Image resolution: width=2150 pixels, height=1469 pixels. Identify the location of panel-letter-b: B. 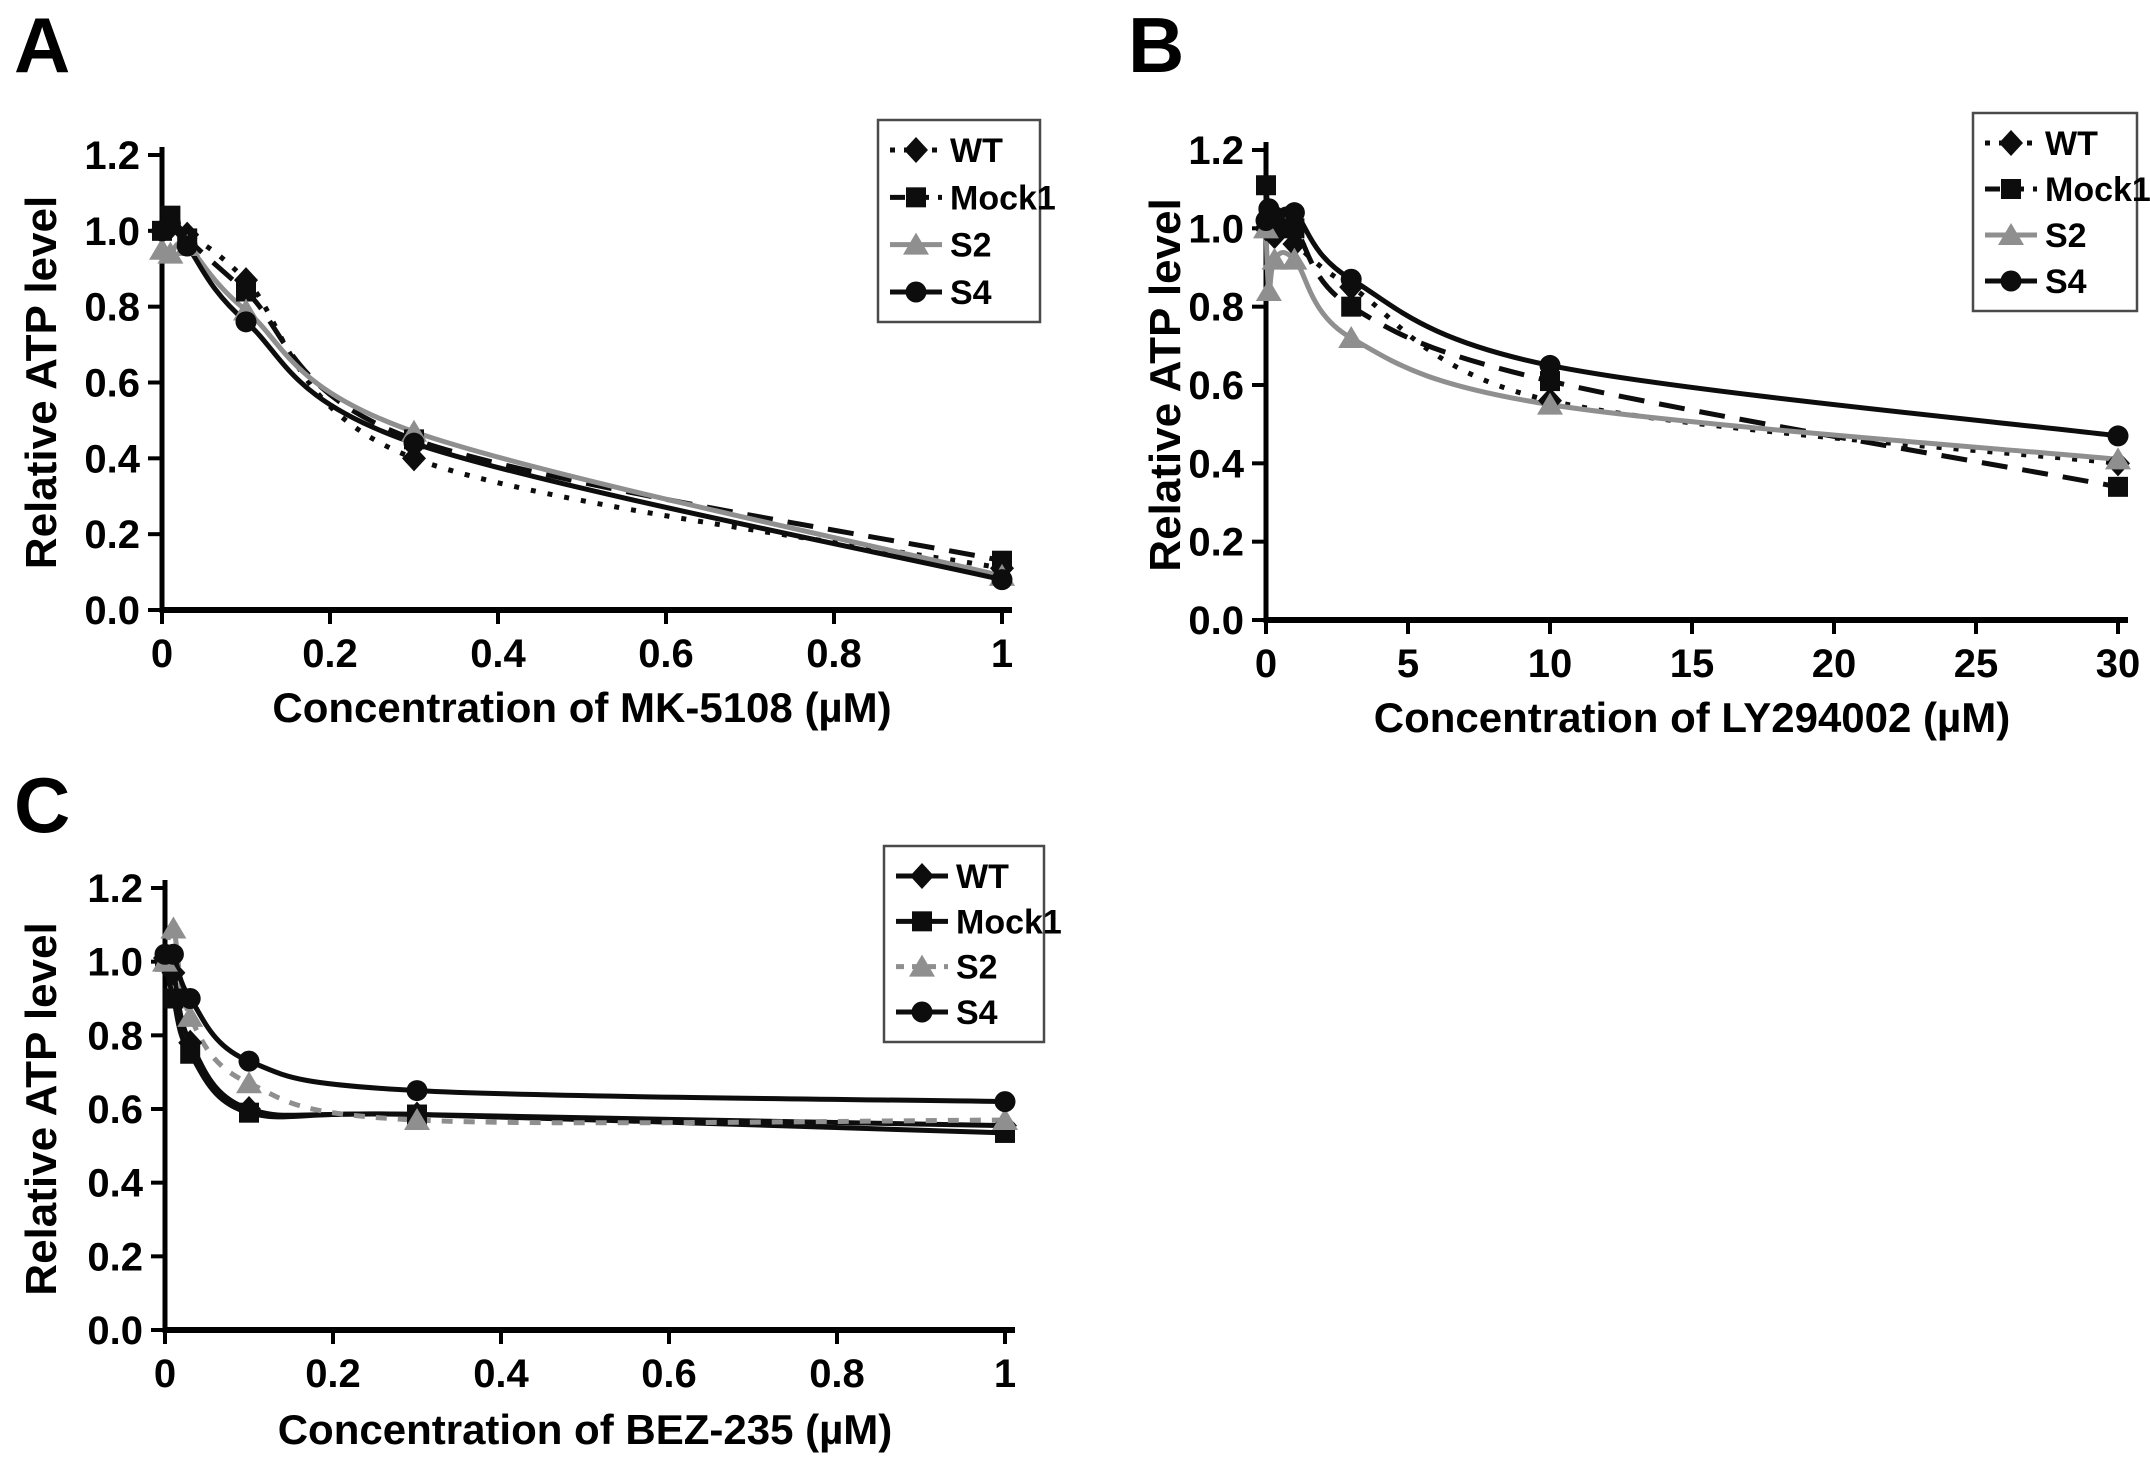
(1156, 45).